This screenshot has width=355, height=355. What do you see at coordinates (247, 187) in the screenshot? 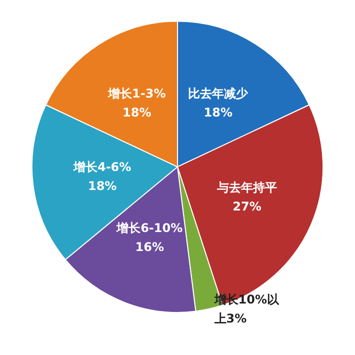
I see `slice-label: 与去年持平` at bounding box center [247, 187].